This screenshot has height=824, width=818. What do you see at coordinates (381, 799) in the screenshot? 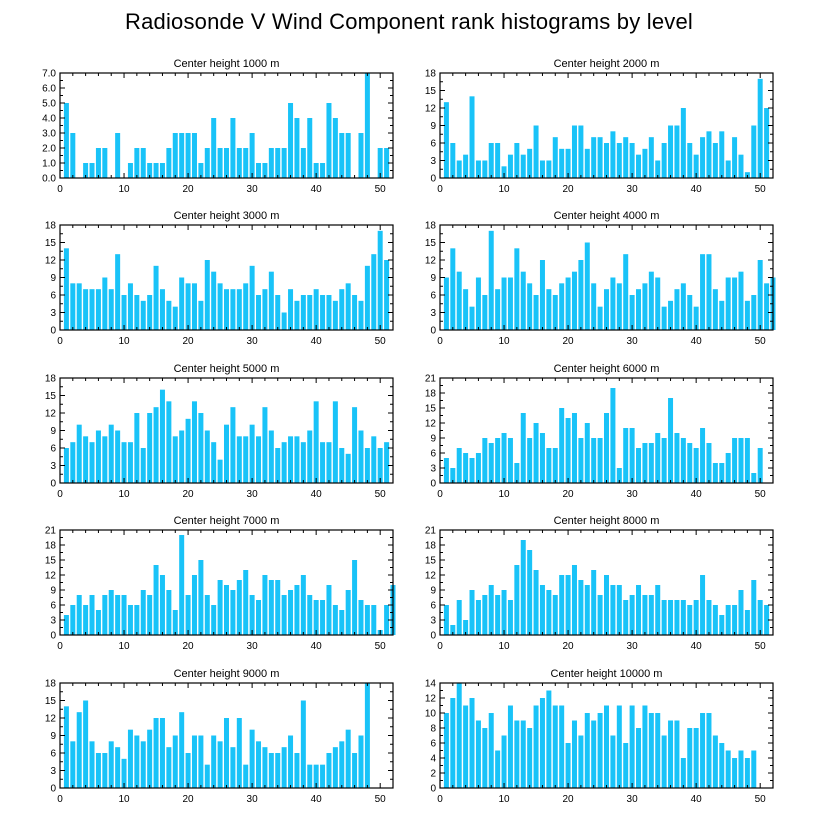
I see `x-tick-label: 50` at bounding box center [381, 799].